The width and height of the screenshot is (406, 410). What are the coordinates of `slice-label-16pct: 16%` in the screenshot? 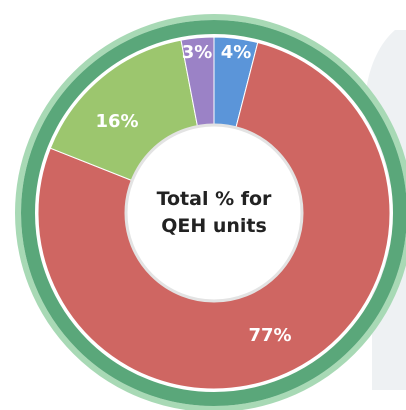 It's located at (116, 121).